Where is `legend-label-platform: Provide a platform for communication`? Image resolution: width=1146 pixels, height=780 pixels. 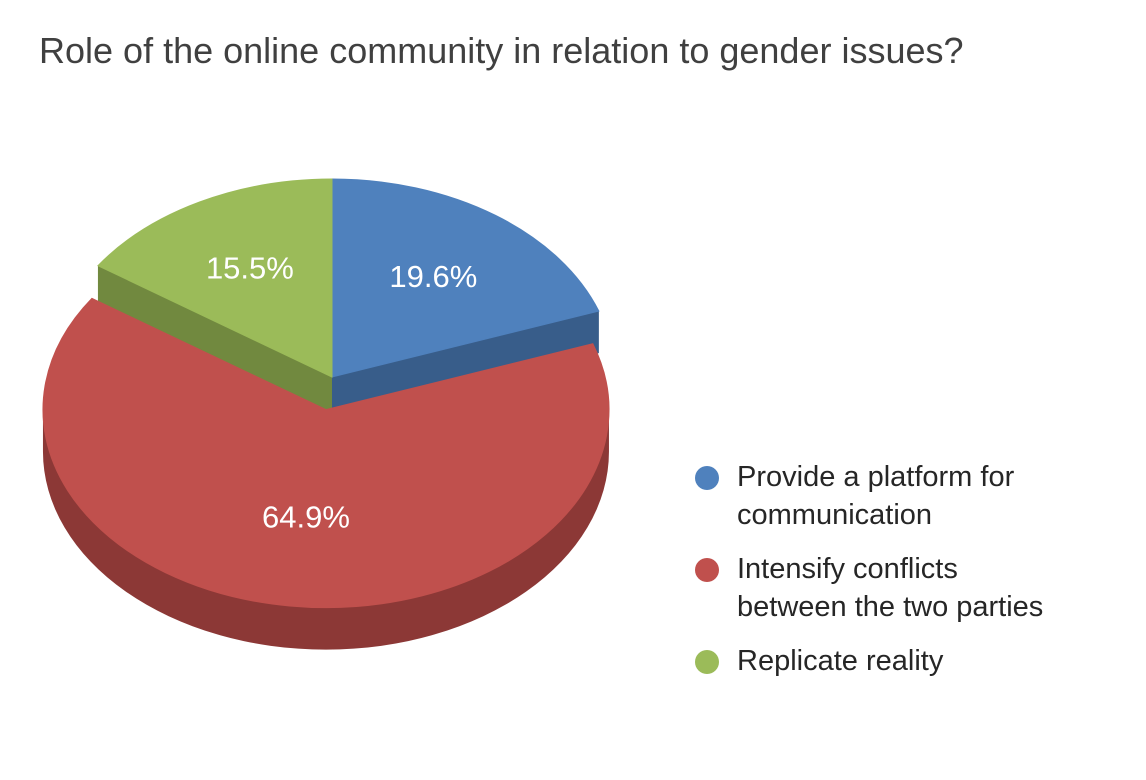
legend-label-platform: Provide a platform for communication is located at coordinates (876, 496).